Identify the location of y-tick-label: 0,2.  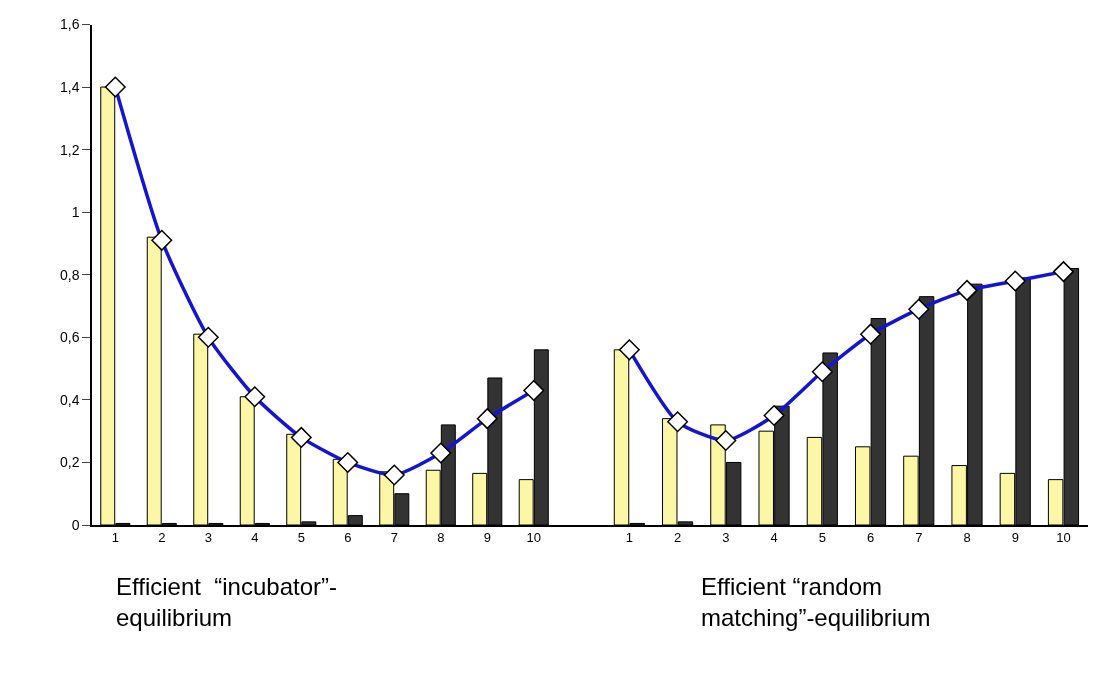
(70, 462).